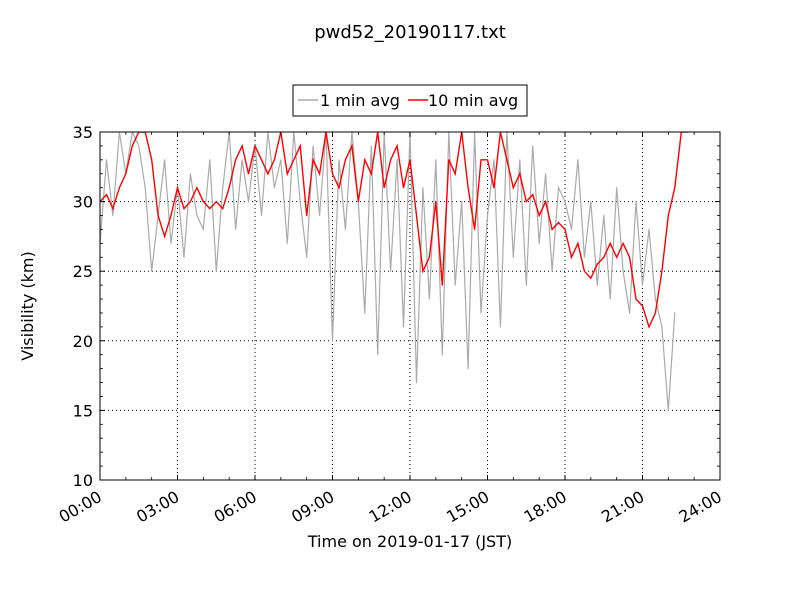  I want to click on x-tick-label: 03:00, so click(157, 507).